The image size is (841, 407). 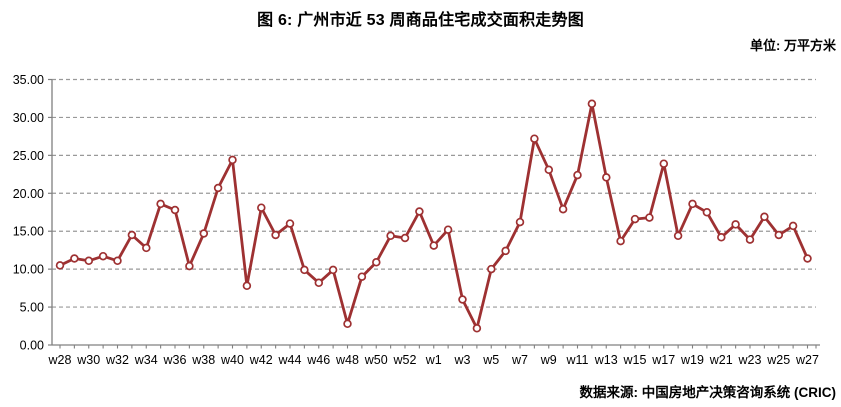 What do you see at coordinates (708, 392) in the screenshot?
I see `source-label: 数据来源: 中国房地产决策咨询系统 (CRIC)` at bounding box center [708, 392].